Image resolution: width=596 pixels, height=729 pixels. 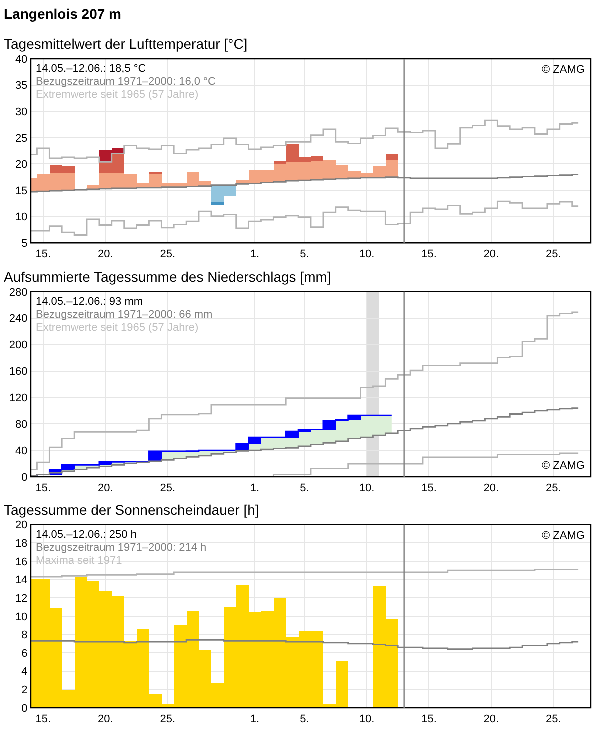 I want to click on y-tick-label: 120, so click(x=18, y=398).